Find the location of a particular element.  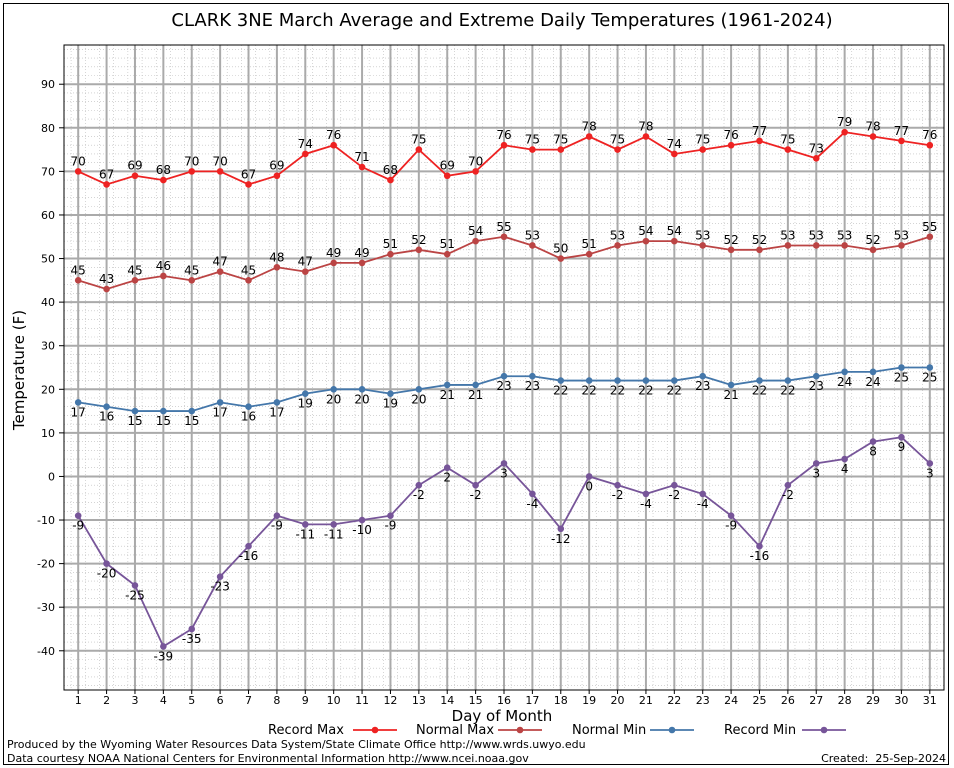

y-tick-label: -10 is located at coordinates (46, 520).